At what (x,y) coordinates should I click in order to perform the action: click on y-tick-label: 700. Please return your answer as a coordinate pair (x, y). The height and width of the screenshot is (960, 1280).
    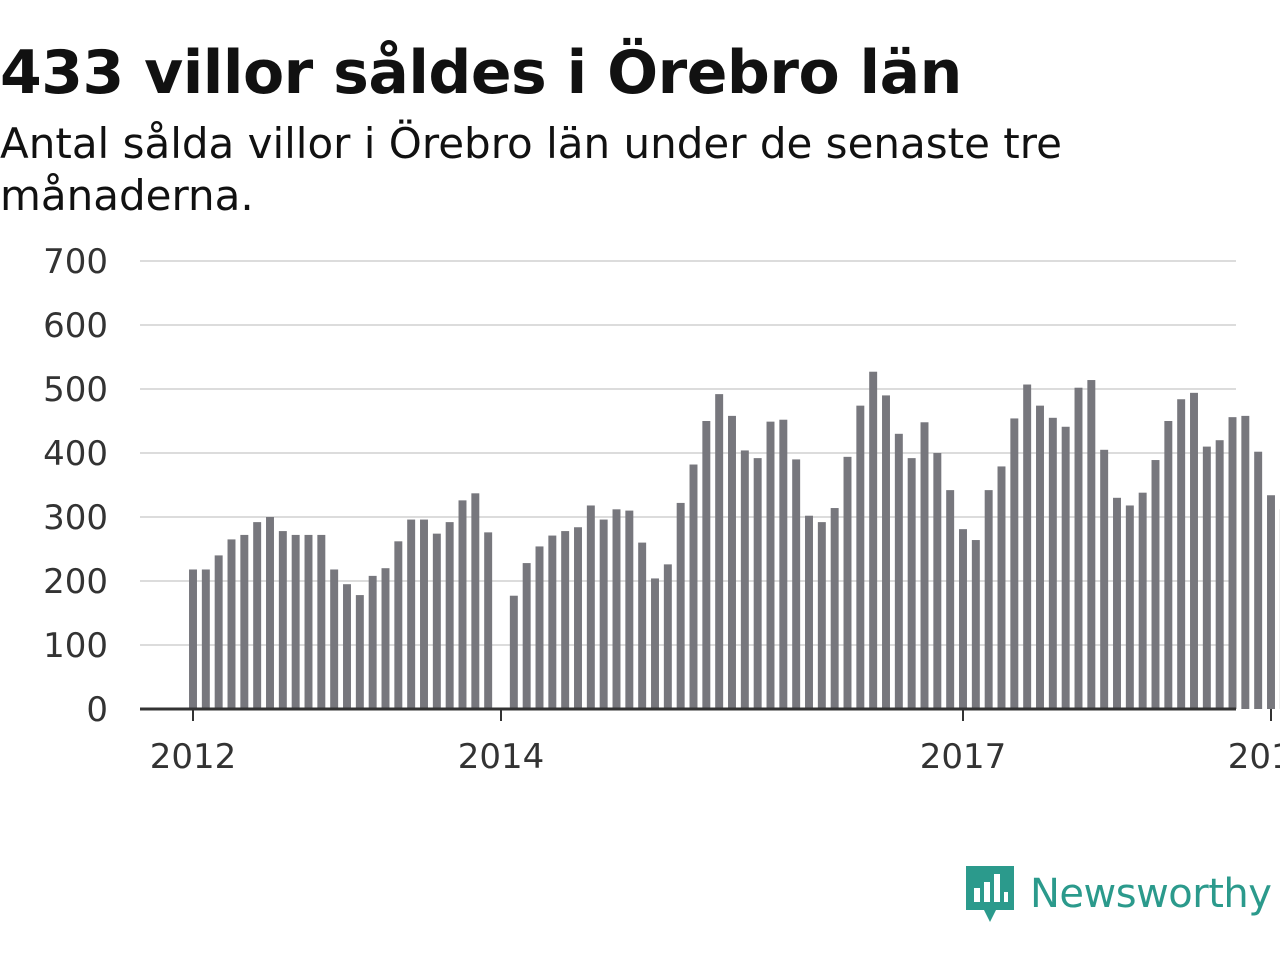
    Looking at the image, I should click on (75, 262).